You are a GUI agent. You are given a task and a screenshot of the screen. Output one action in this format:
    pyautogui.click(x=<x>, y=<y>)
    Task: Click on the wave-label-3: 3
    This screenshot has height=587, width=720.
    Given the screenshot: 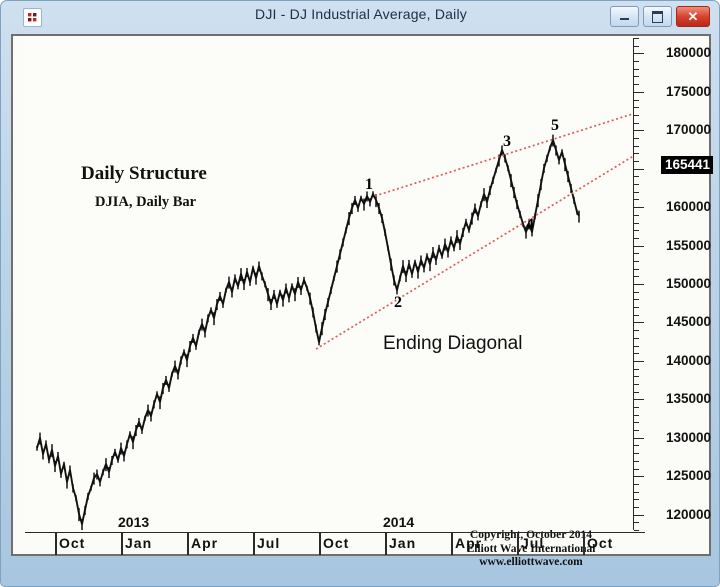 What is the action you would take?
    pyautogui.click(x=507, y=141)
    